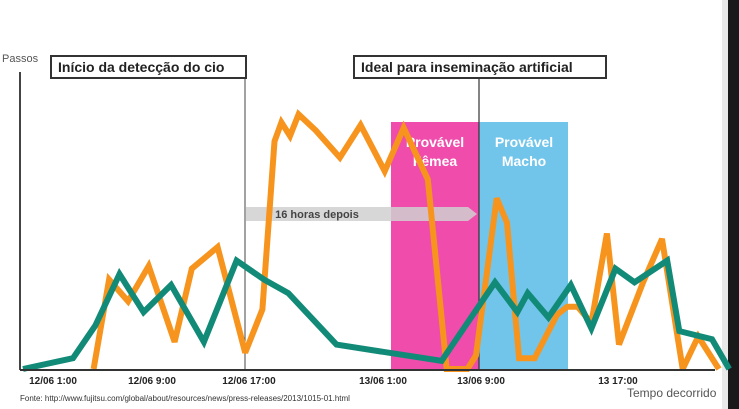  I want to click on right-edge-border, so click(733, 204).